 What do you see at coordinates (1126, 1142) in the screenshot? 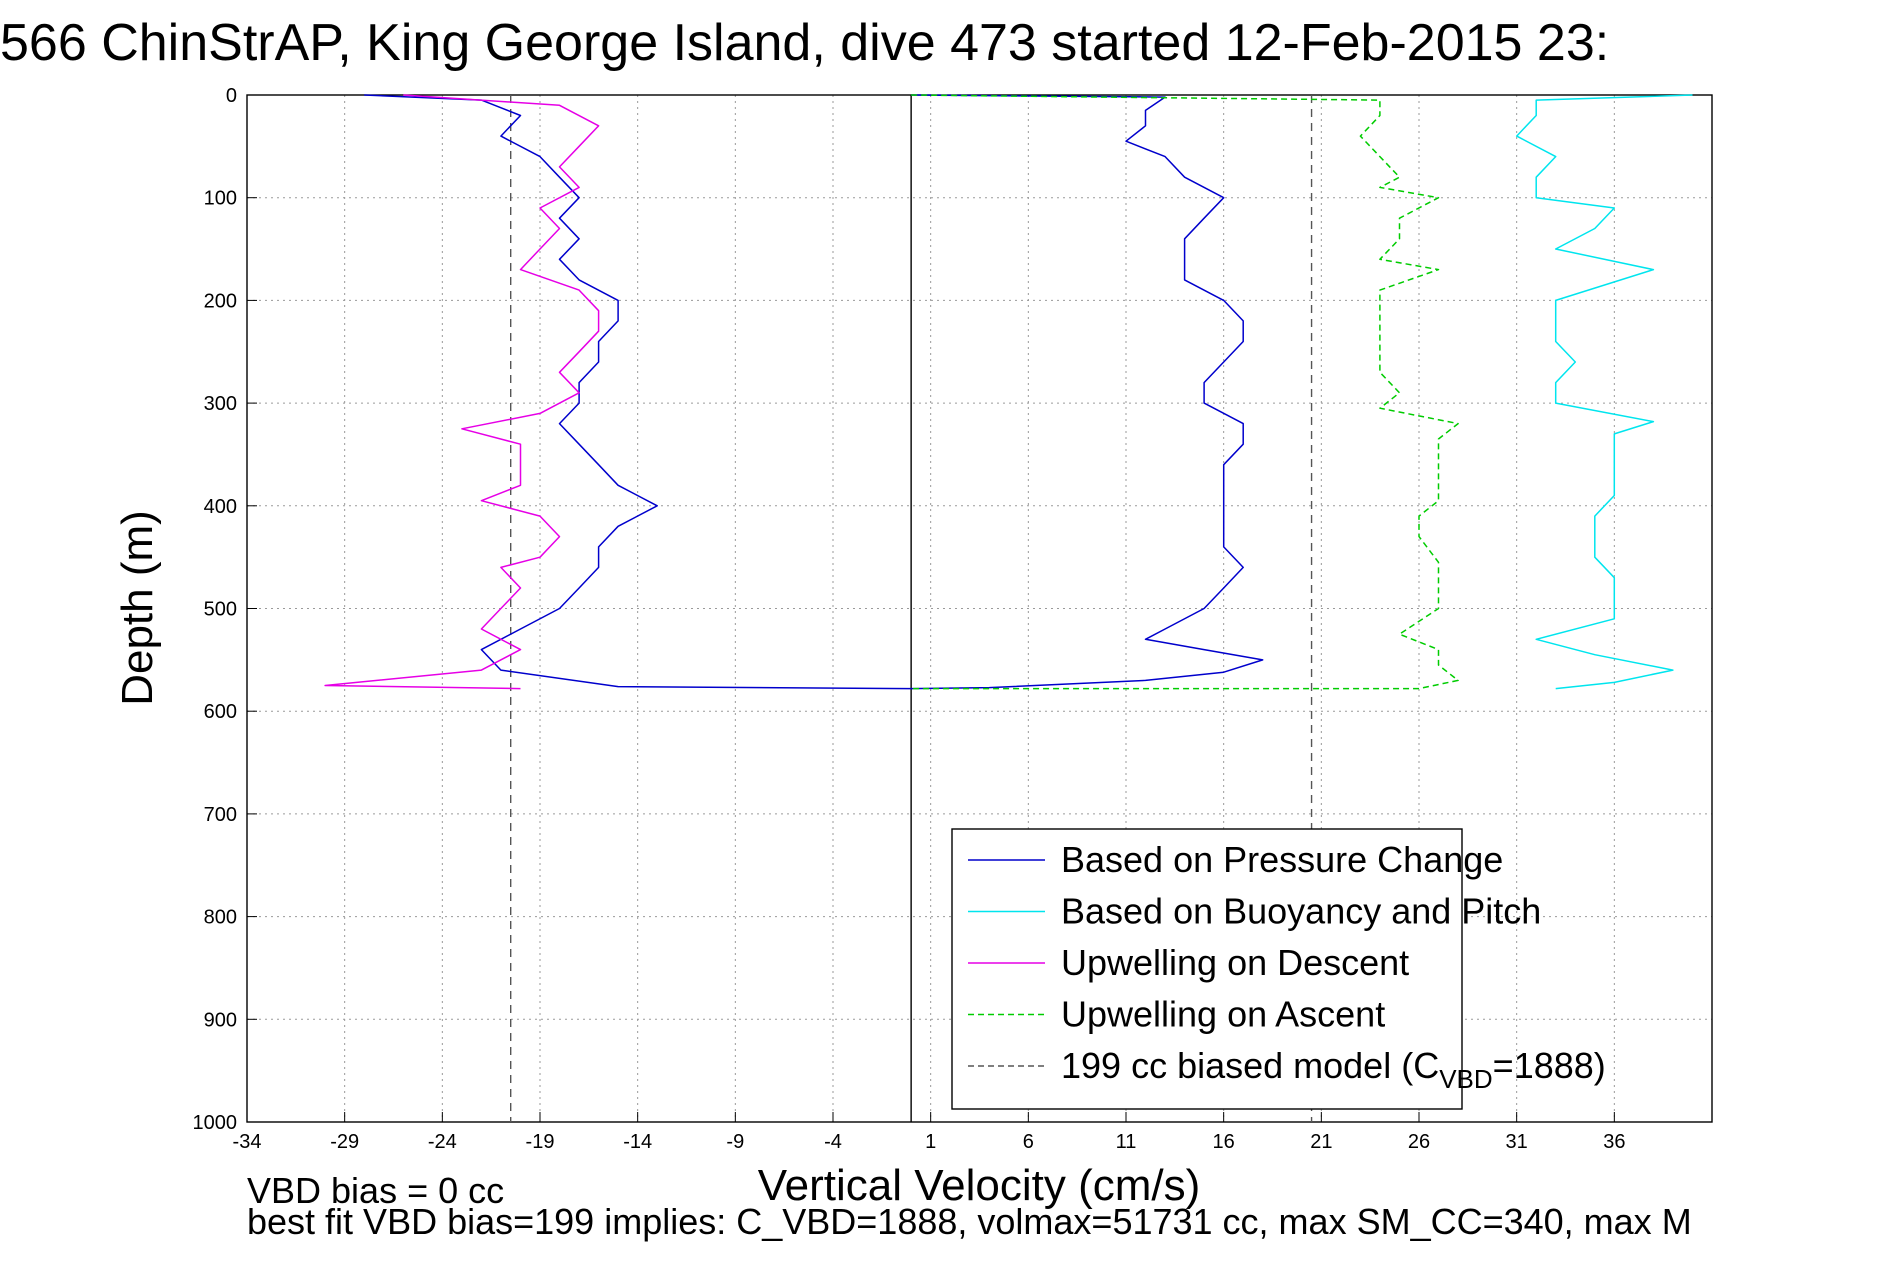
I see `x-tick-label: 11` at bounding box center [1126, 1142].